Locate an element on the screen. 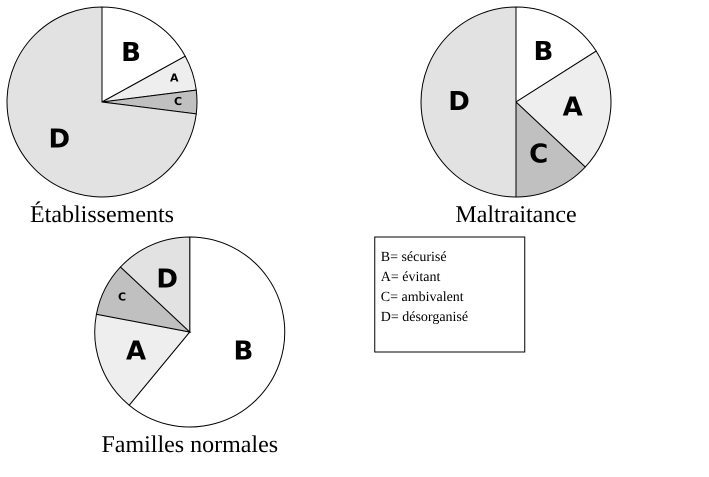 The image size is (709, 477). text: Maltraitance is located at coordinates (516, 215).